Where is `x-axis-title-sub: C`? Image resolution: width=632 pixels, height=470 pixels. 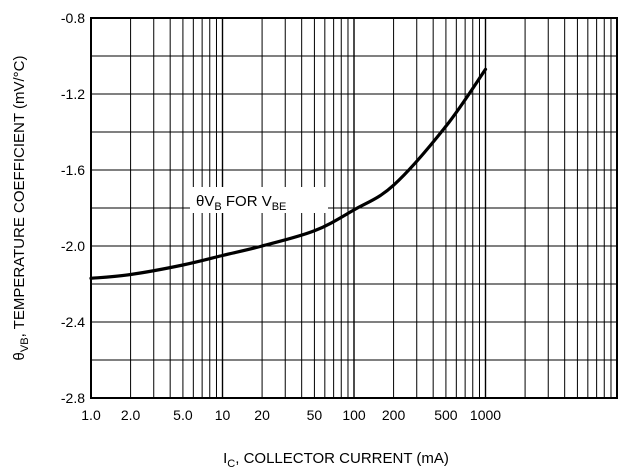 x-axis-title-sub: C is located at coordinates (231, 464).